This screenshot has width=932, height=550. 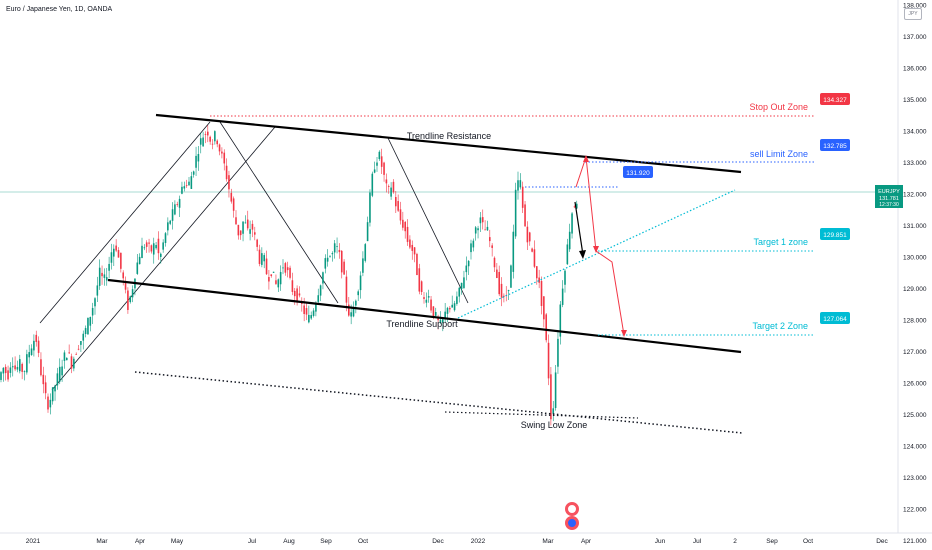 I want to click on stop-out-value-badge, so click(x=835, y=99).